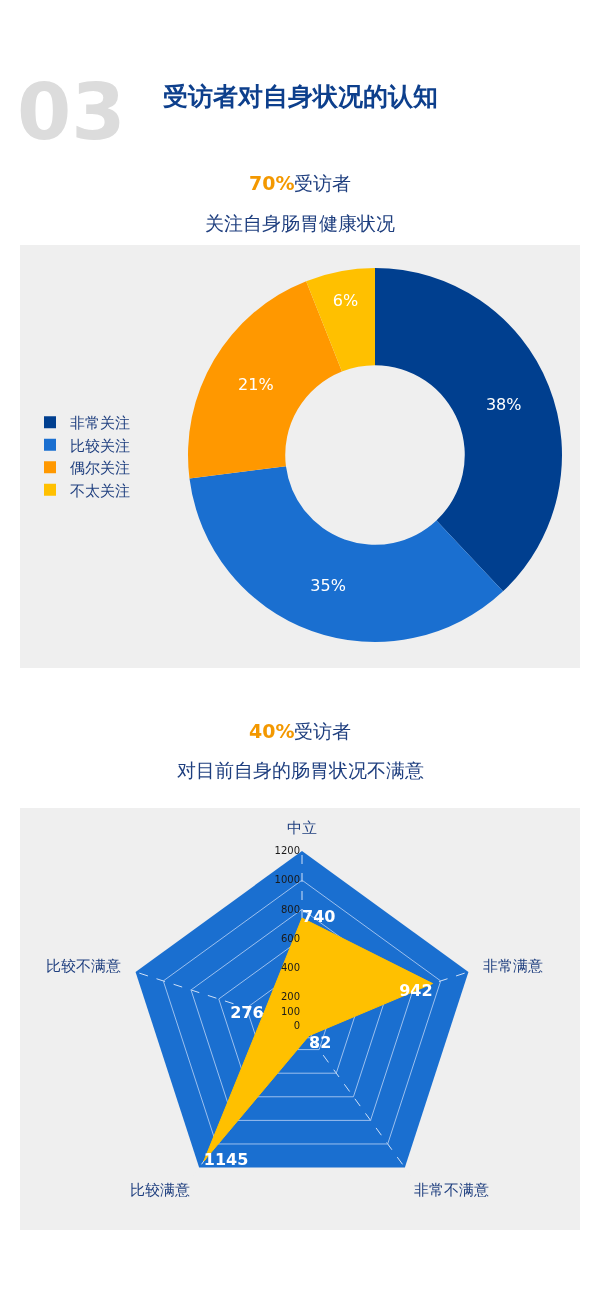 Image resolution: width=600 pixels, height=1295 pixels. Describe the element at coordinates (100, 468) in the screenshot. I see `legend-label: 偶尔关注` at that location.